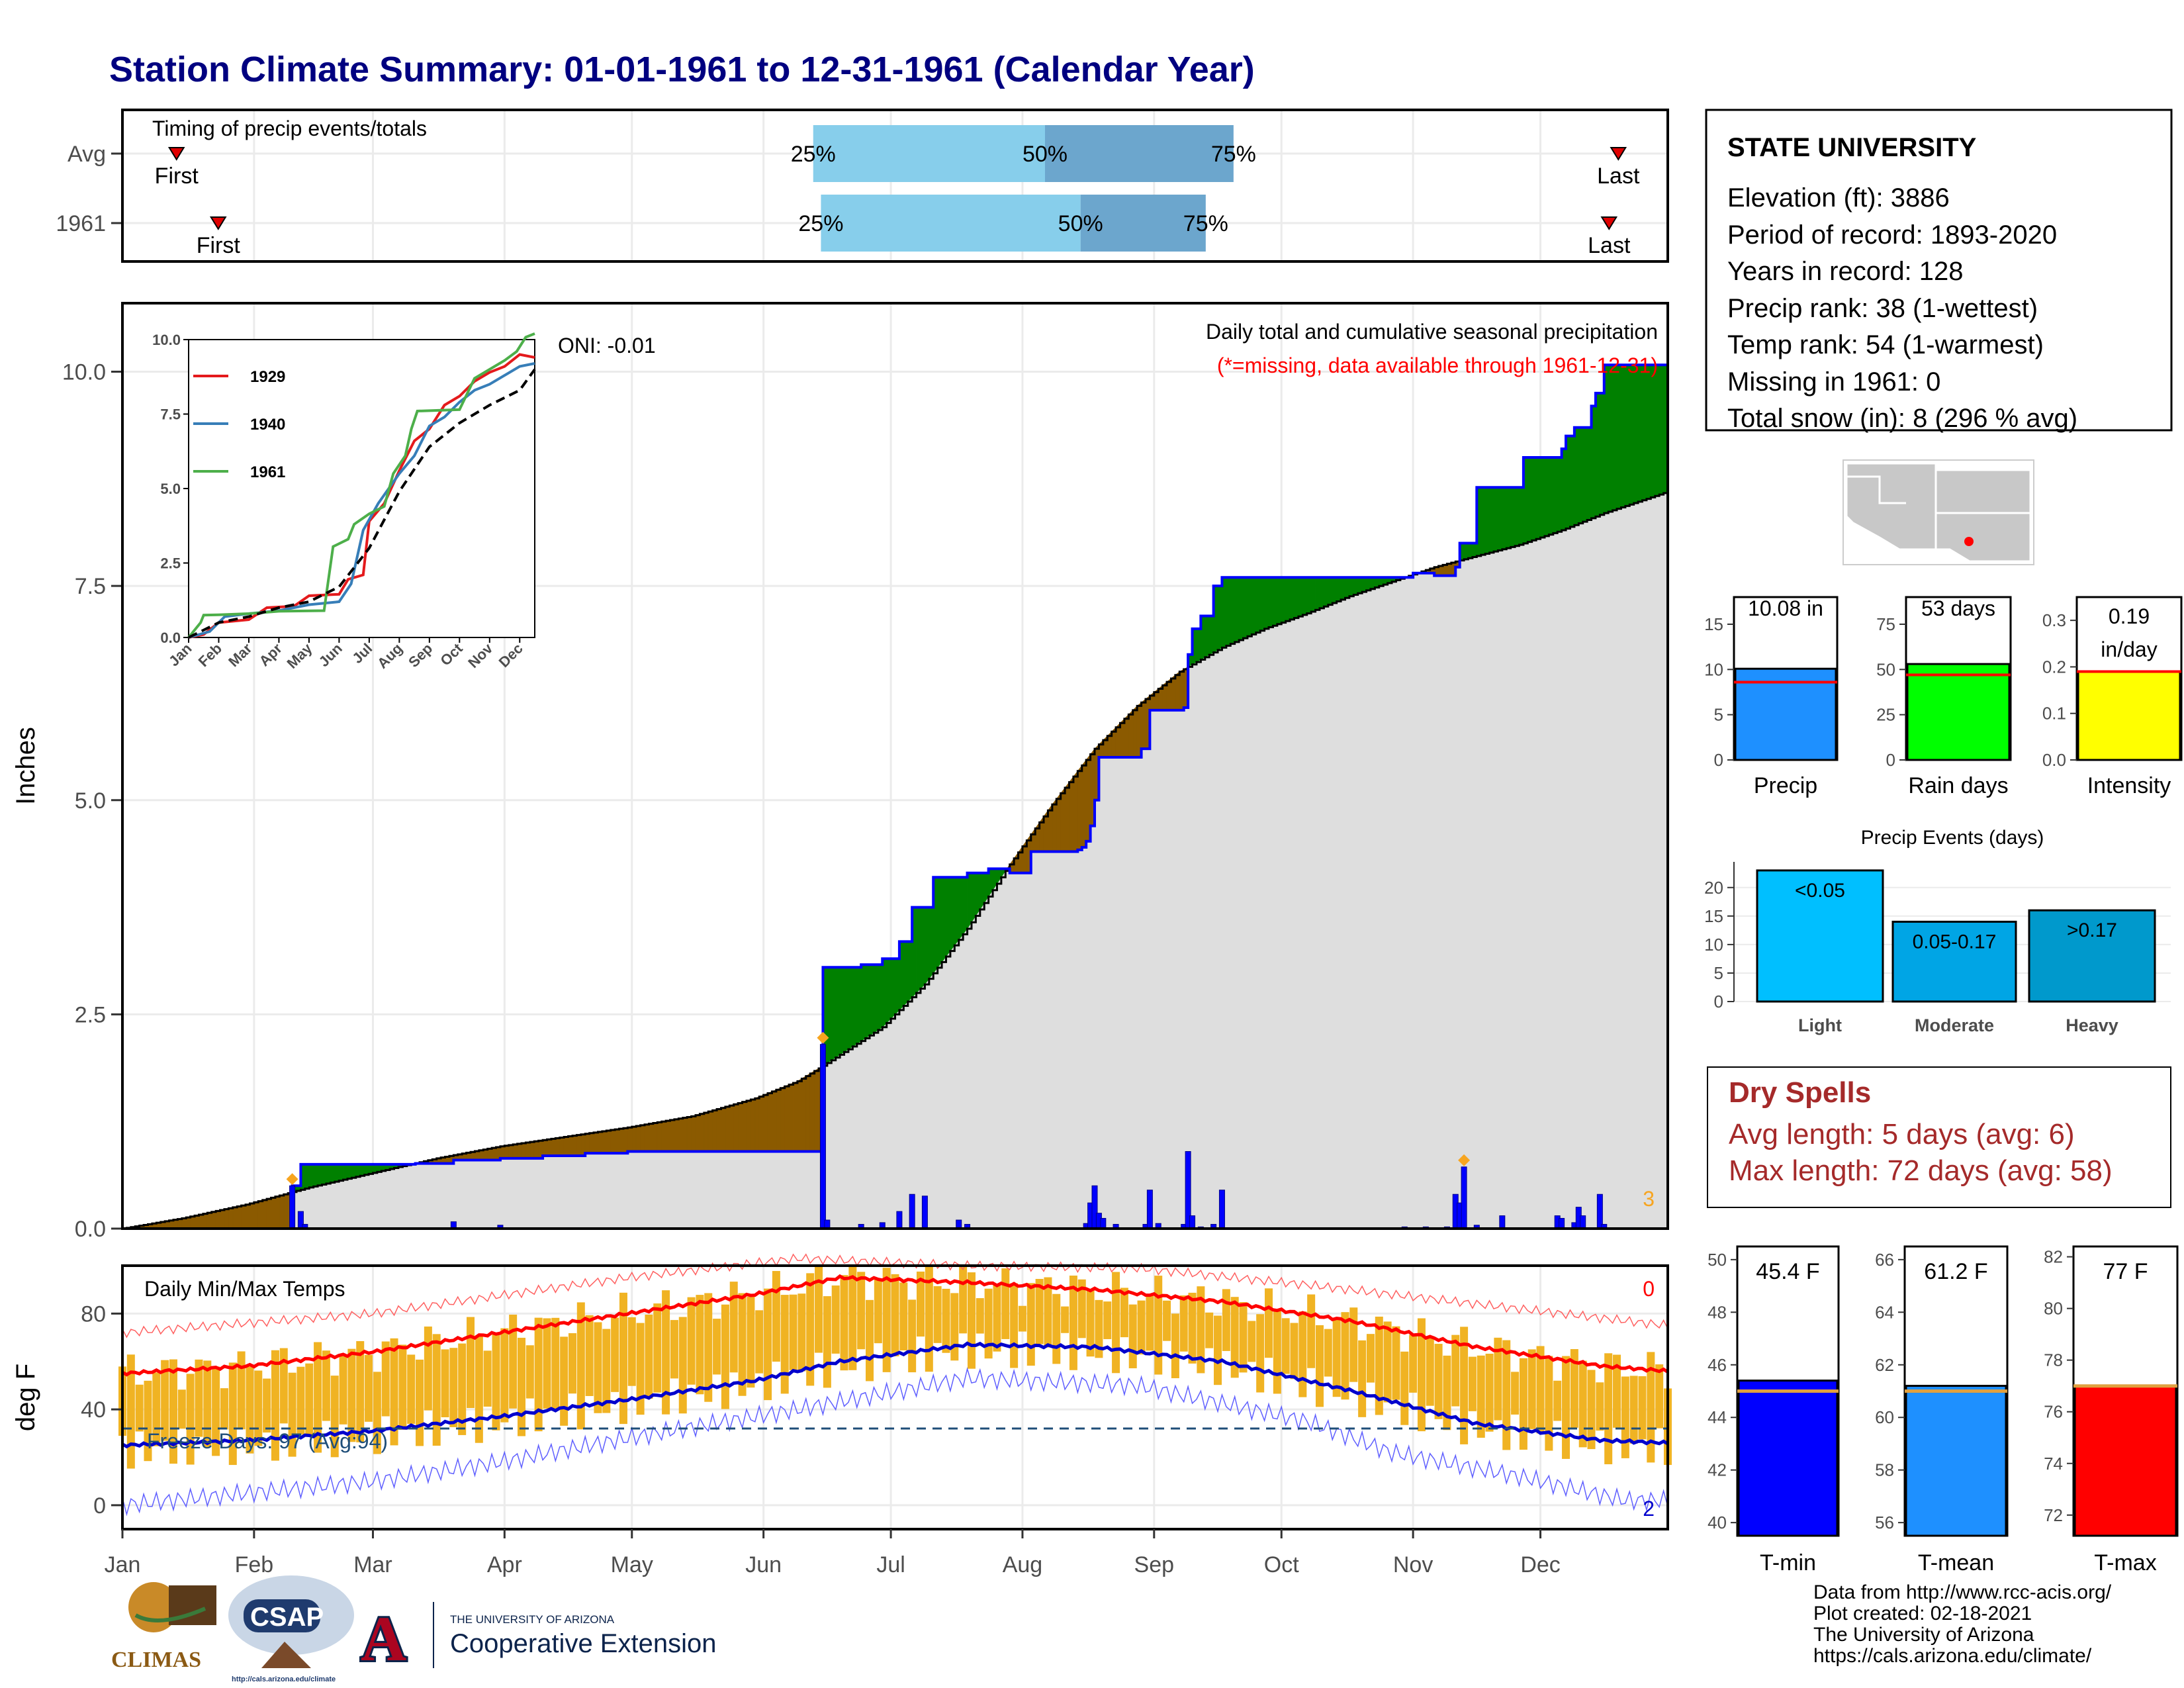 Image resolution: width=2184 pixels, height=1688 pixels. I want to click on temp-summary-category-label: T-max, so click(2125, 1562).